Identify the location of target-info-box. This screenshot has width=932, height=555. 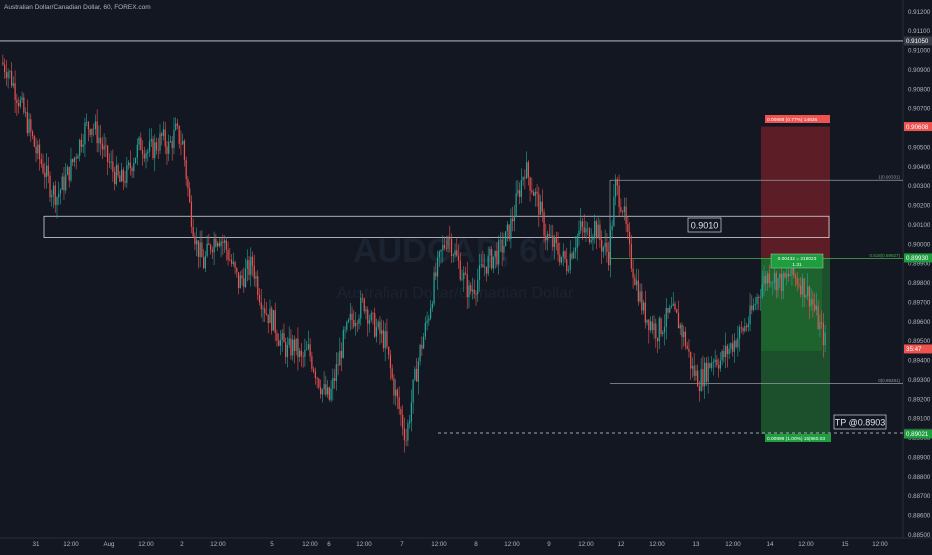
(798, 438).